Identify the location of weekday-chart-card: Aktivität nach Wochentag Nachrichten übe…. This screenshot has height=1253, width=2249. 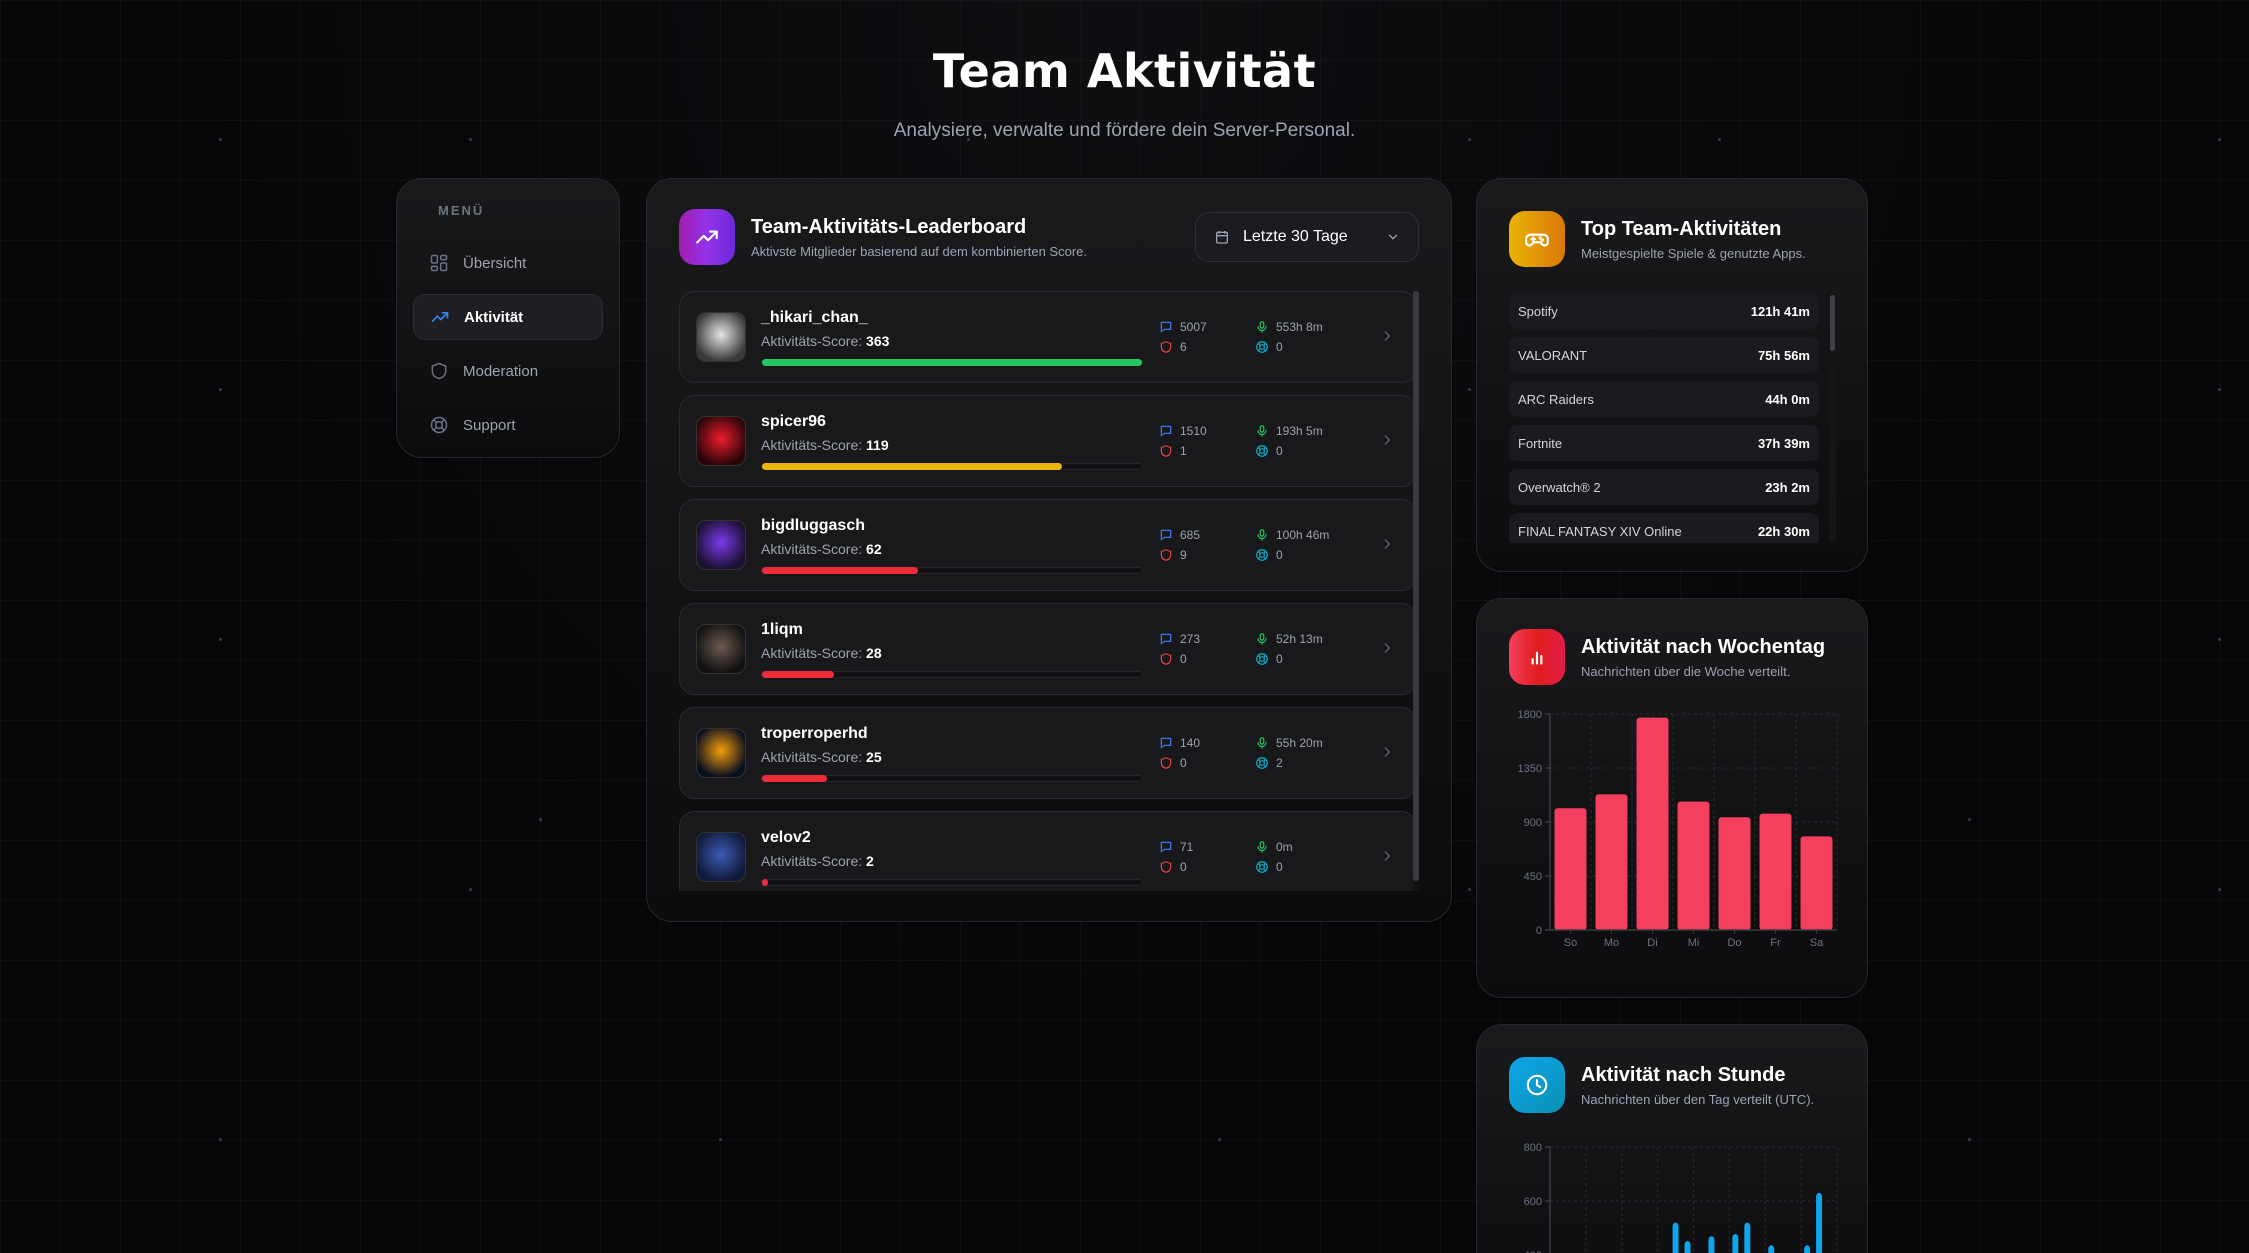
(1672, 798).